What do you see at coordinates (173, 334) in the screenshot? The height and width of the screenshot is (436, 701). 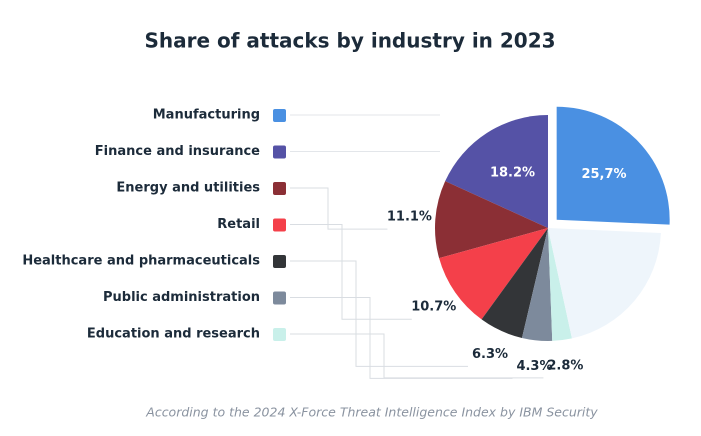 I see `legend-label: Education and research` at bounding box center [173, 334].